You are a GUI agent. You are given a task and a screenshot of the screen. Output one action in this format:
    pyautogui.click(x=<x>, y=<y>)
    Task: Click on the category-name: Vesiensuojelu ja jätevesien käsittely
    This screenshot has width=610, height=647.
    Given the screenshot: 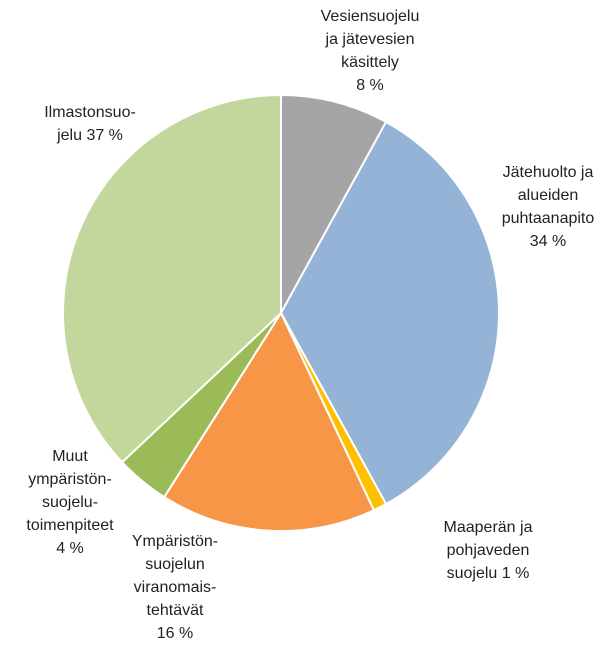 What is the action you would take?
    pyautogui.click(x=370, y=39)
    